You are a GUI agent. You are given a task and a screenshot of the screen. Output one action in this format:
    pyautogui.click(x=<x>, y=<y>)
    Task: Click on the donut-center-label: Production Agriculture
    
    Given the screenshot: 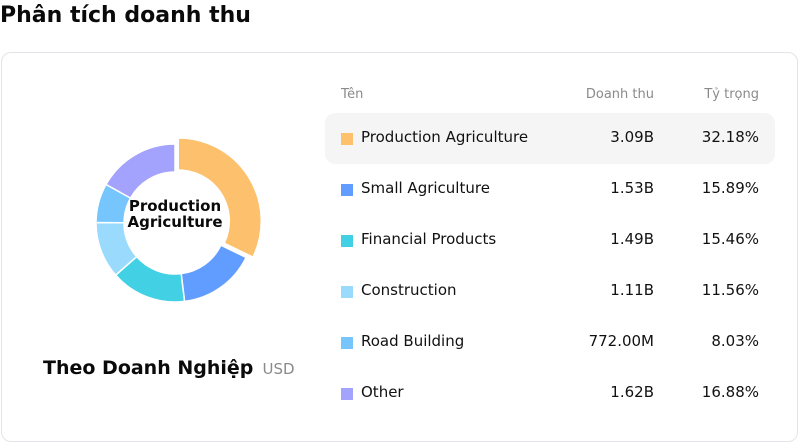 What is the action you would take?
    pyautogui.click(x=175, y=214)
    